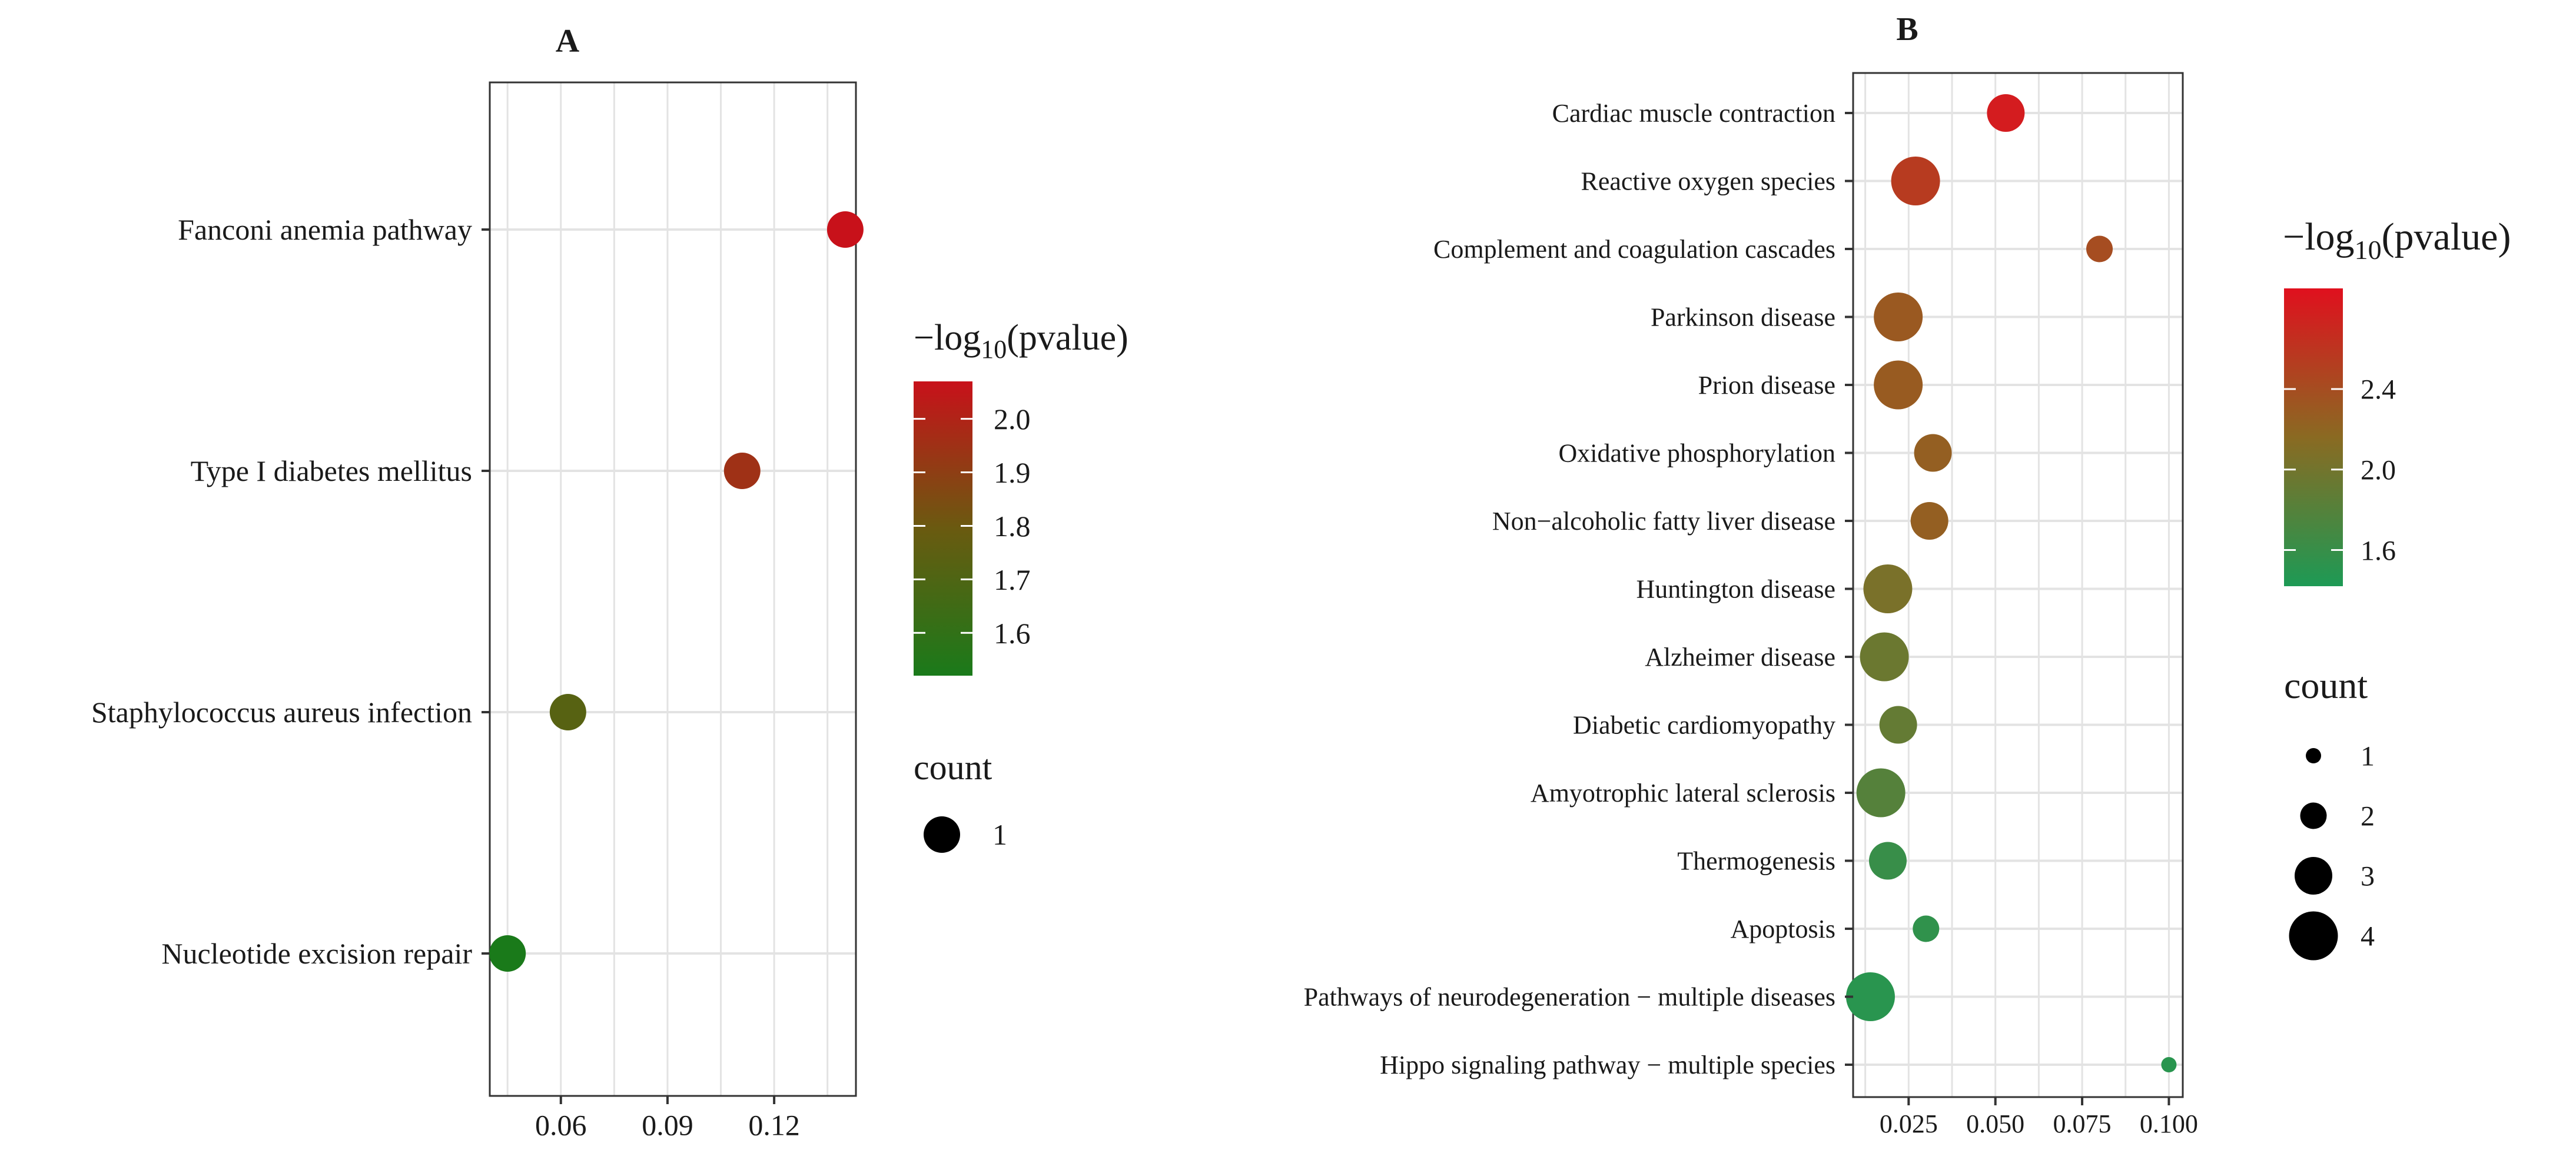  I want to click on x-tick-label: 0.12, so click(774, 1125).